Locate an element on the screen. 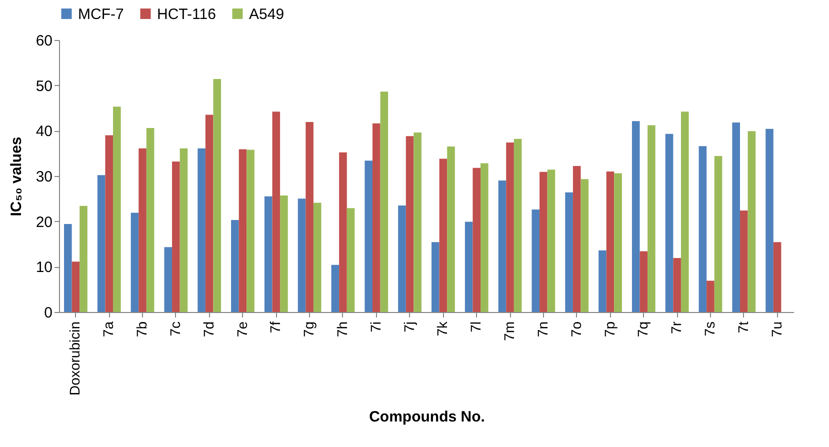  x-tick-label: 7a is located at coordinates (108, 329).